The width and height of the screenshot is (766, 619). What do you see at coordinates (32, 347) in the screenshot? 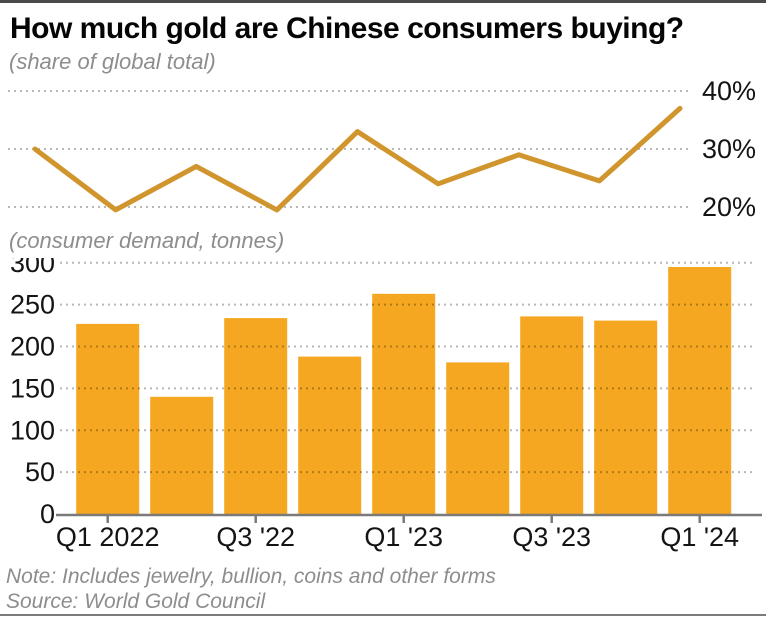
I see `ytick-label: 200` at bounding box center [32, 347].